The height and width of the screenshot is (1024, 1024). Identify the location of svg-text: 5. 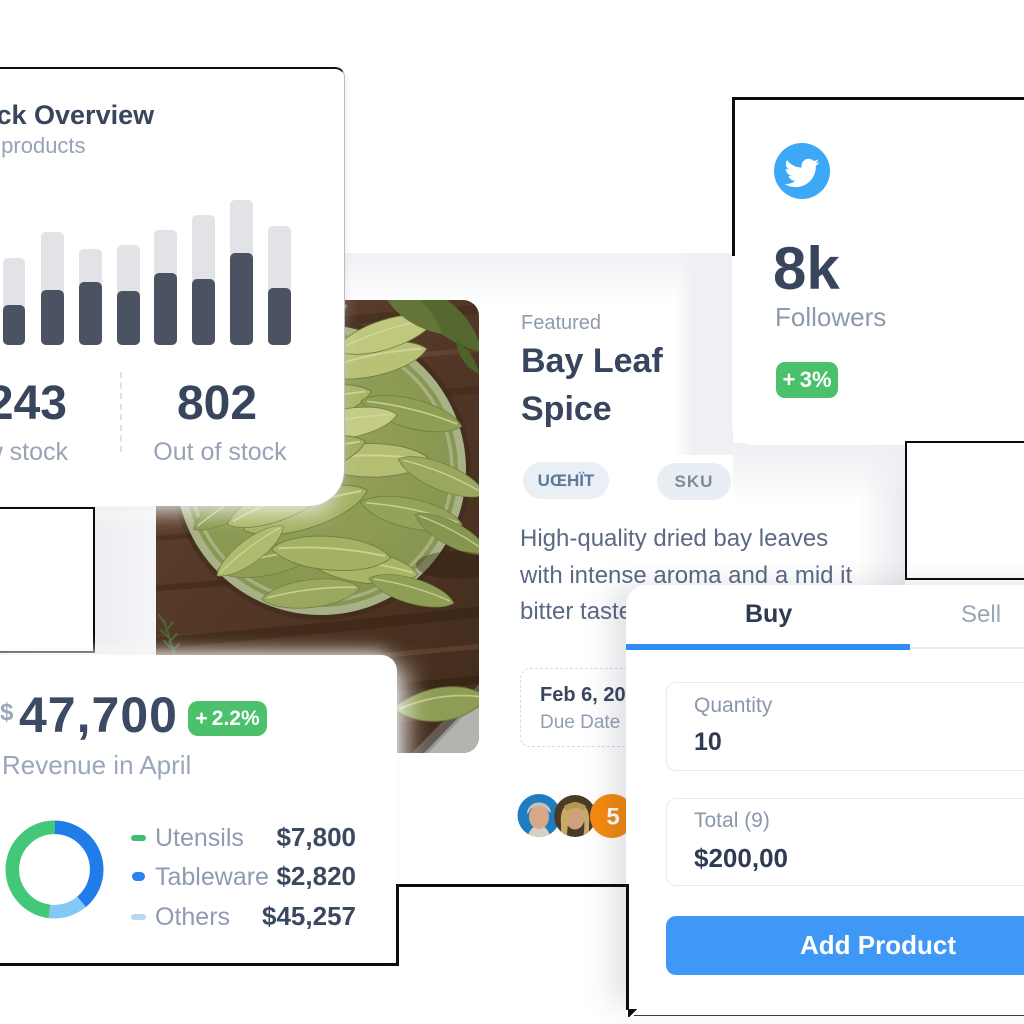
(612, 817).